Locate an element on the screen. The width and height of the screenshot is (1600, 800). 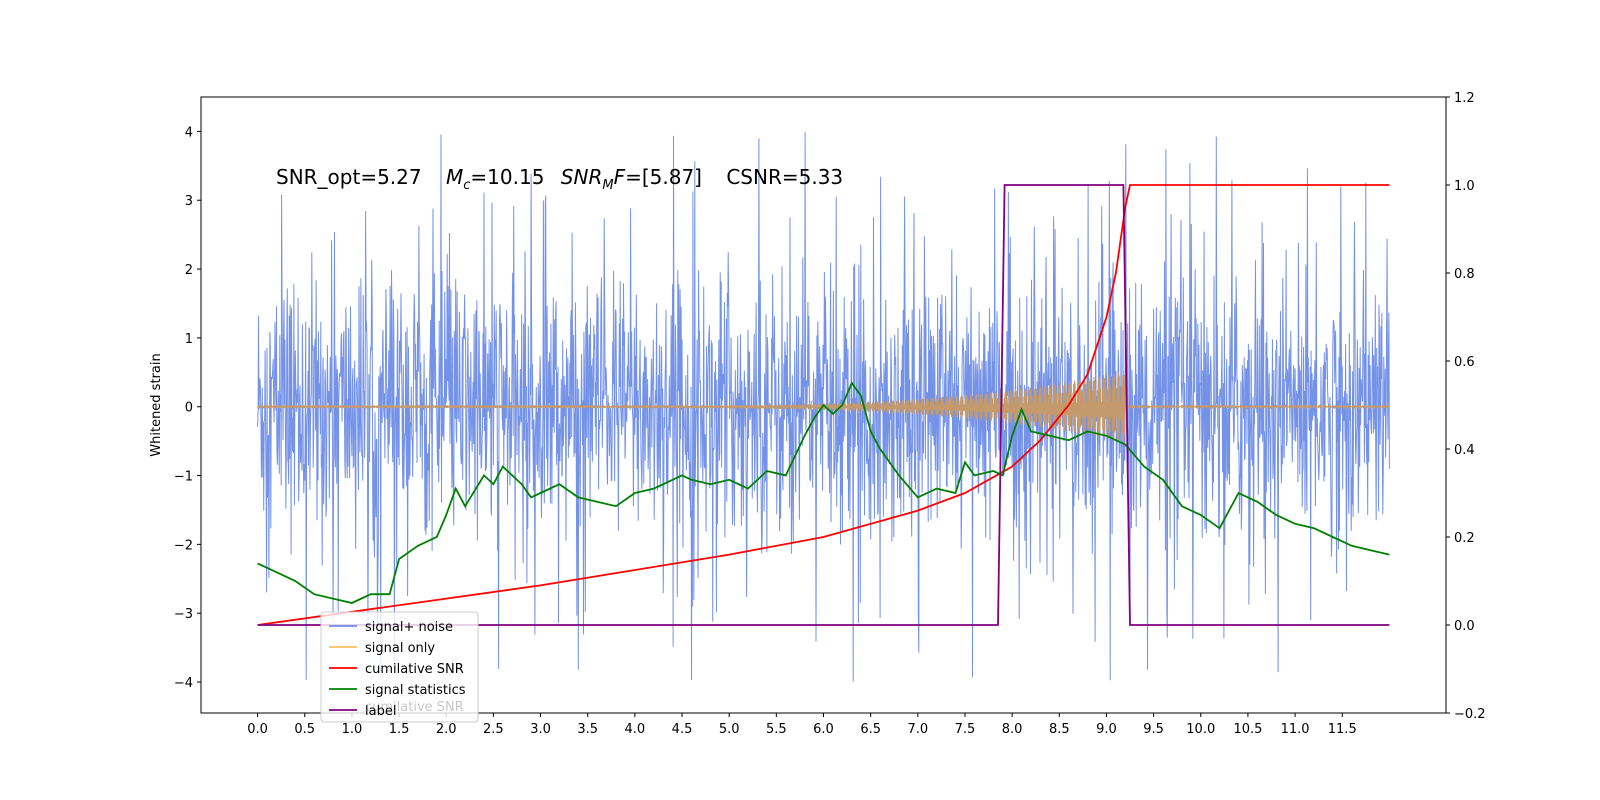
y2-tick-label: 1.2 is located at coordinates (1464, 98).